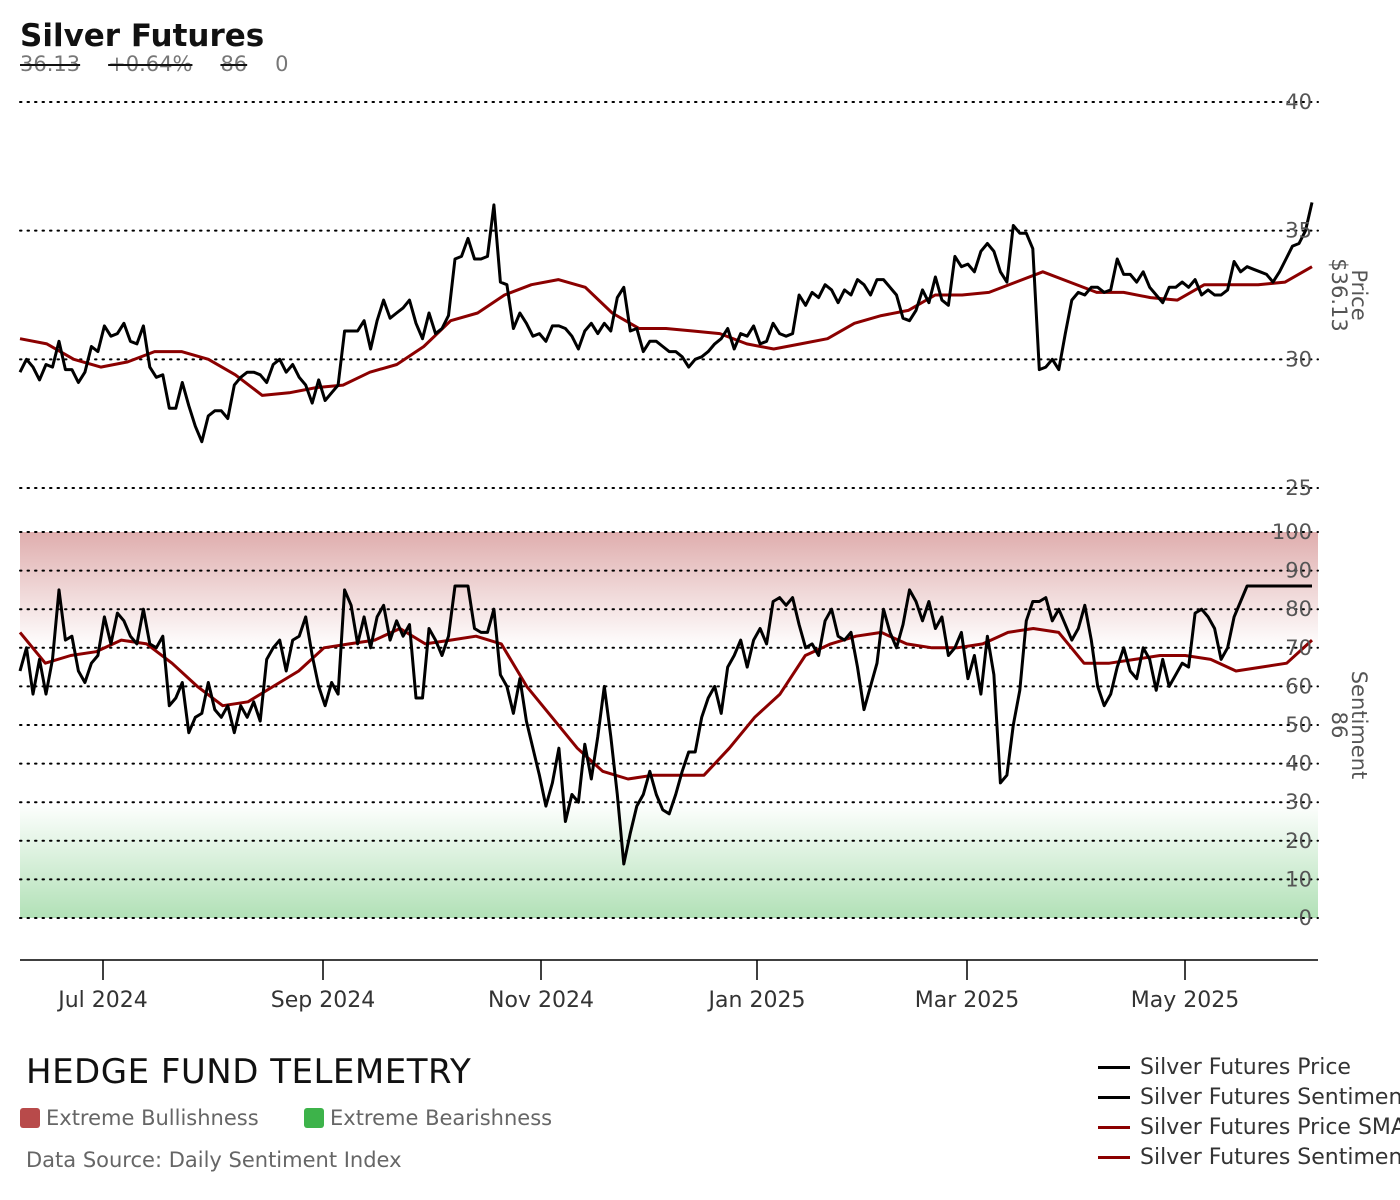 This screenshot has width=1400, height=1200. Describe the element at coordinates (1292, 532) in the screenshot. I see `sentiment-tick-label: 100` at that location.